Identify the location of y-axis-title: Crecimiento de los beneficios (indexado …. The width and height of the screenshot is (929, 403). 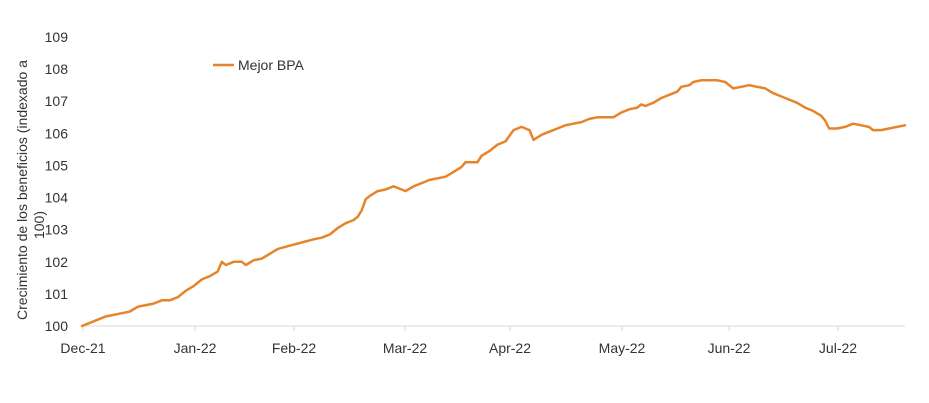
(30, 190).